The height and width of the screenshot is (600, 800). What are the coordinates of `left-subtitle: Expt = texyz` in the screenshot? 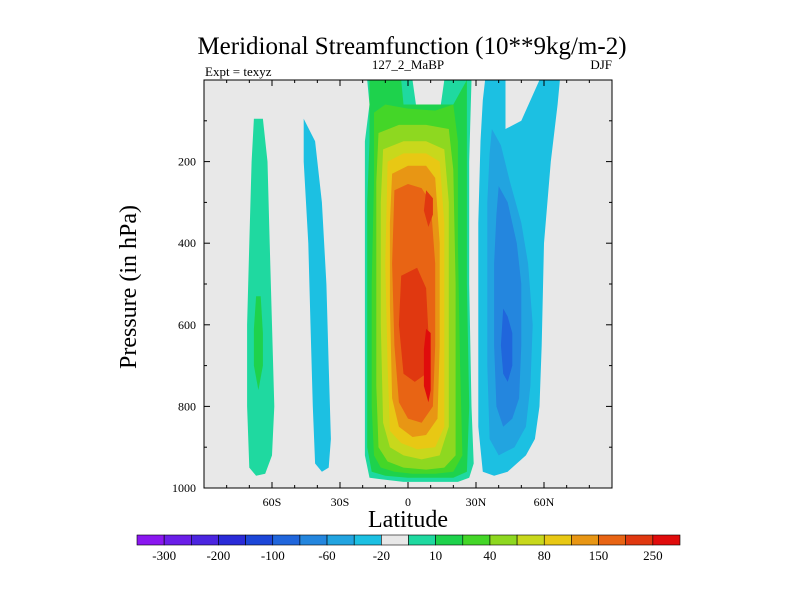 It's located at (238, 71).